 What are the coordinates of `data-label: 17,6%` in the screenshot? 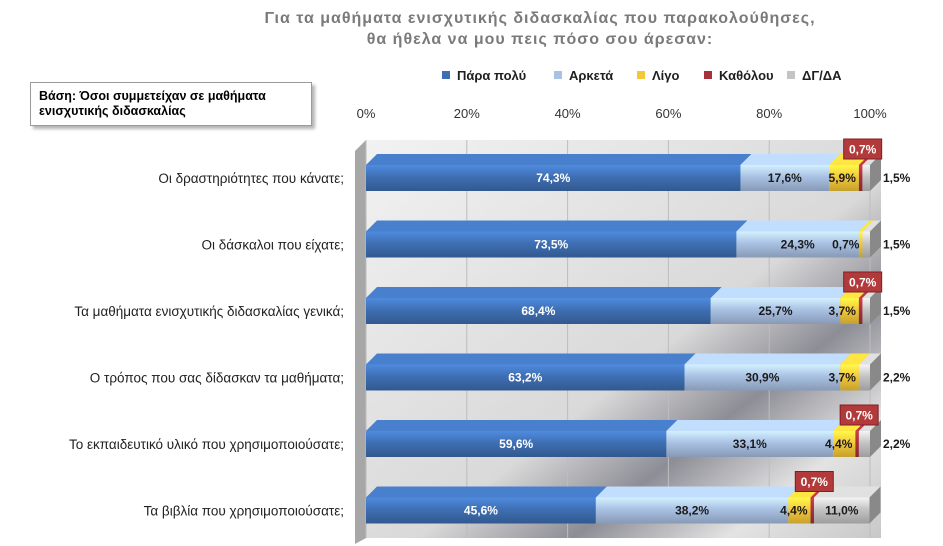 It's located at (785, 178).